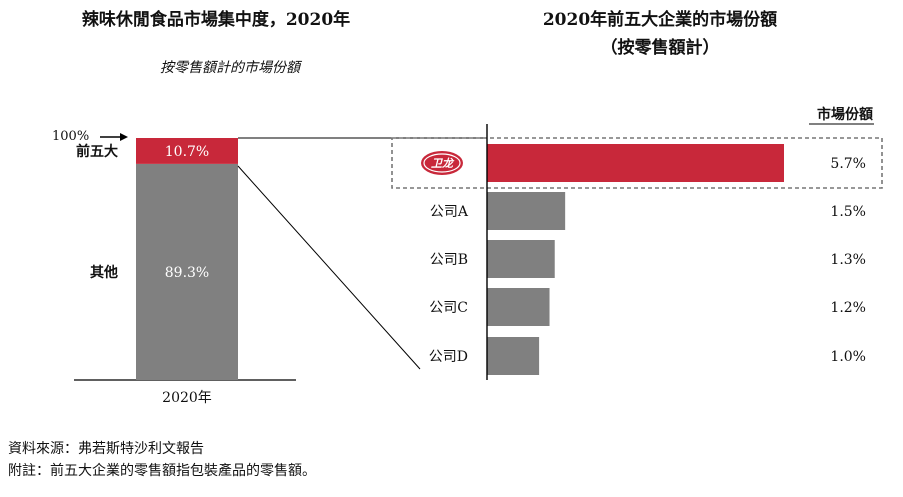 This screenshot has width=903, height=497. What do you see at coordinates (449, 260) in the screenshot?
I see `category-label: 公司B` at bounding box center [449, 260].